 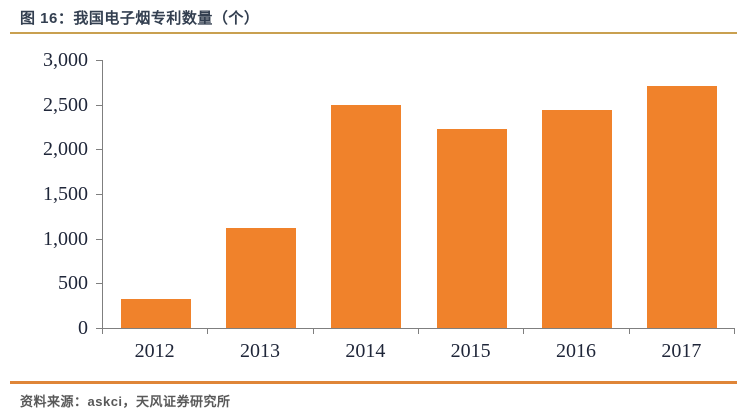 What do you see at coordinates (366, 216) in the screenshot?
I see `bar-2014` at bounding box center [366, 216].